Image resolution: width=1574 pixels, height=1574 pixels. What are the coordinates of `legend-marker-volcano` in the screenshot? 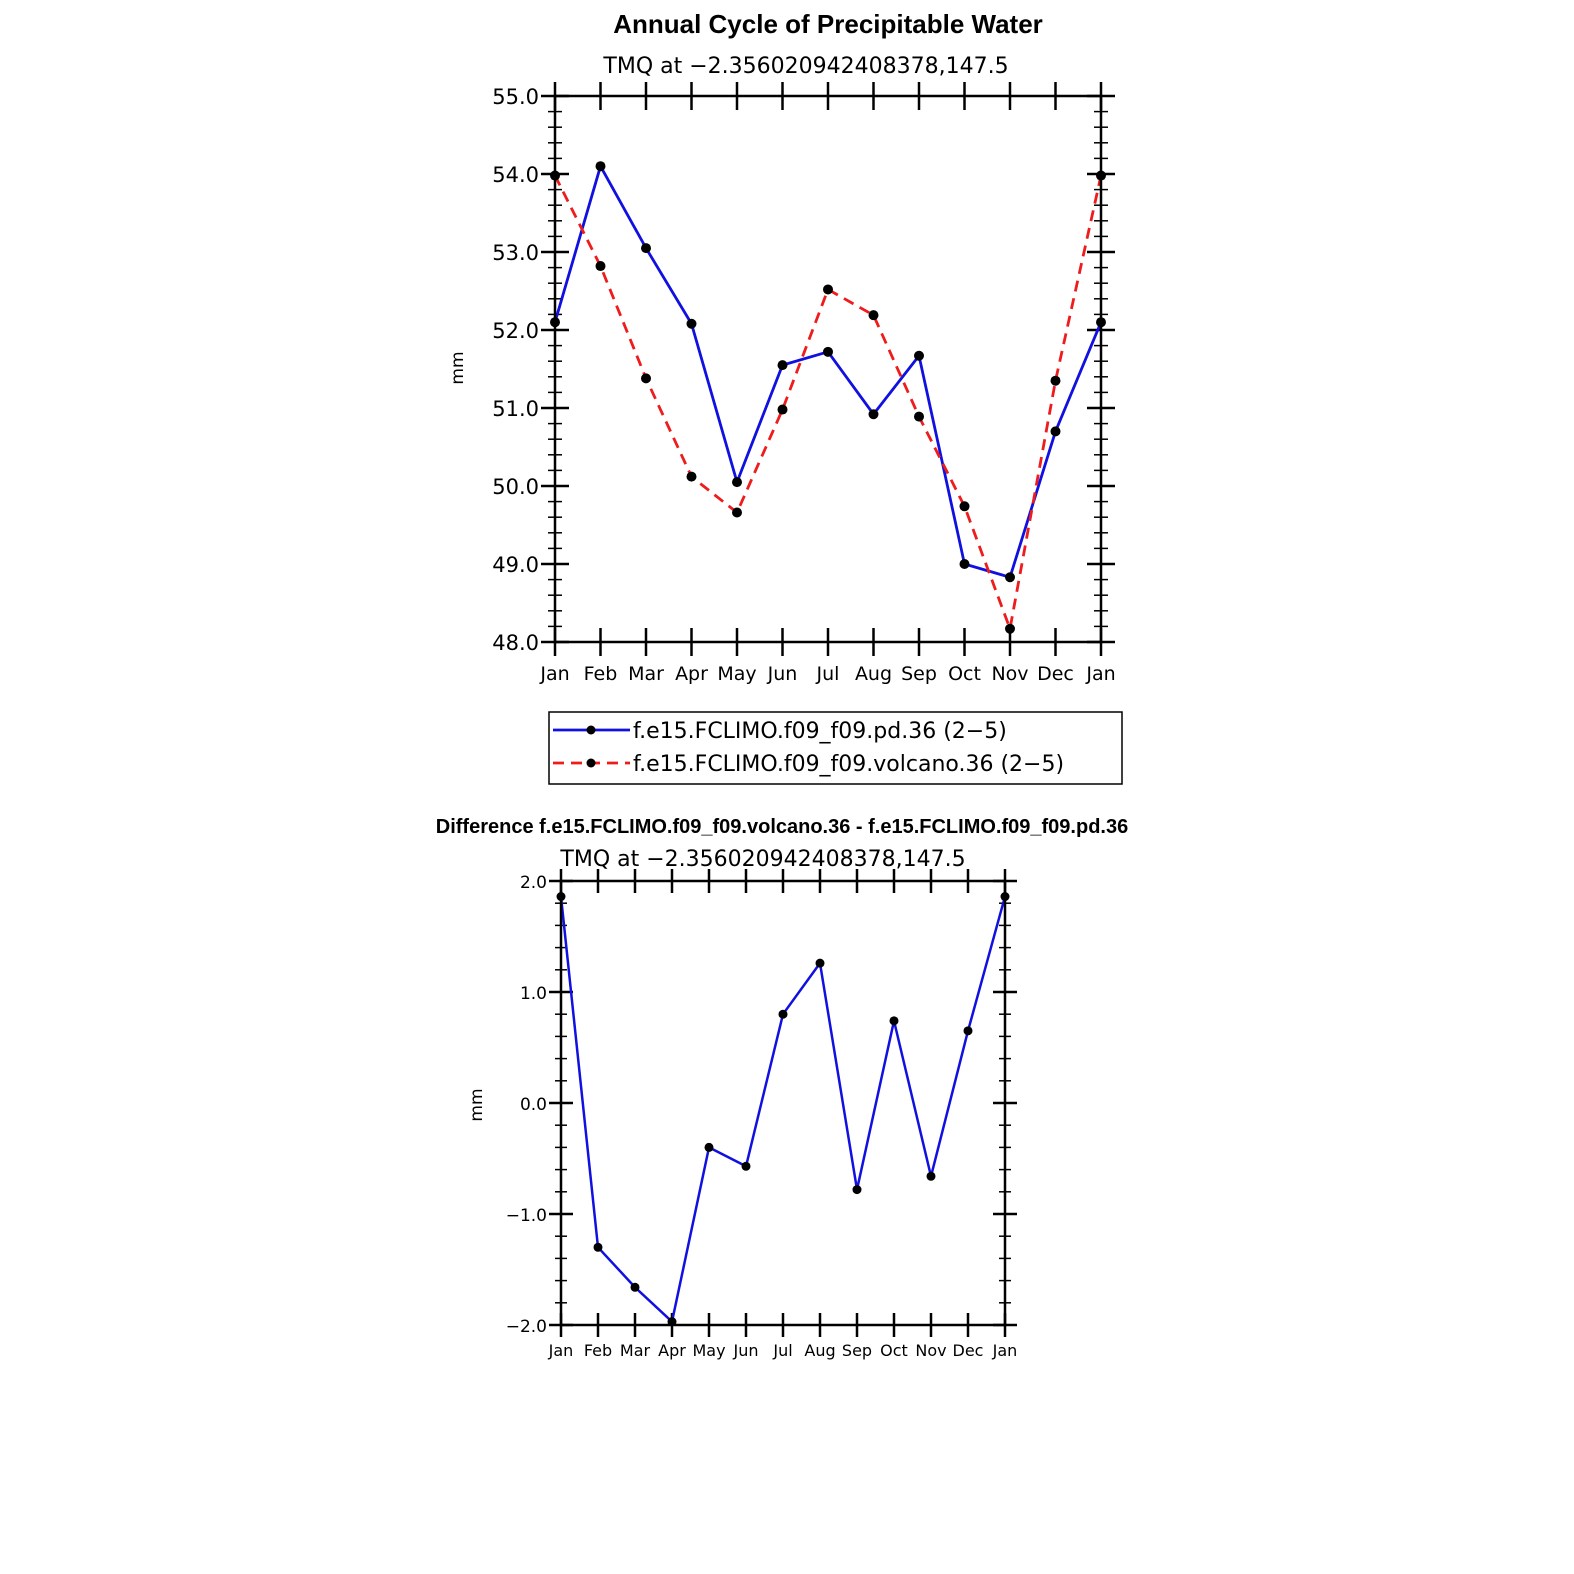 It's located at (591, 763).